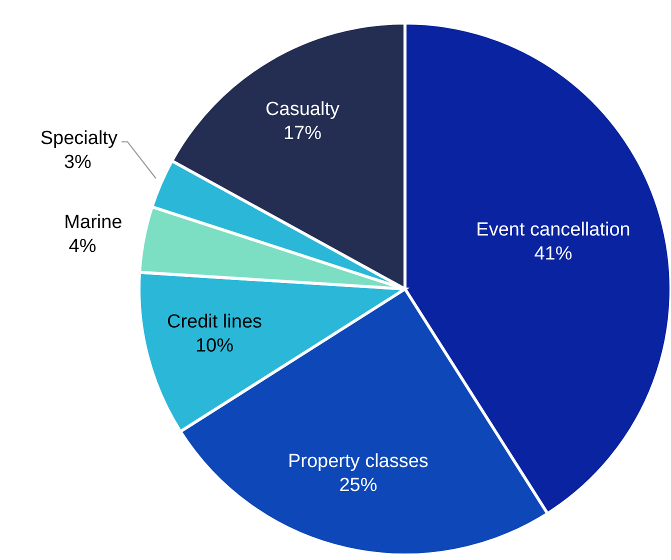  What do you see at coordinates (214, 346) in the screenshot?
I see `data-label: 10%` at bounding box center [214, 346].